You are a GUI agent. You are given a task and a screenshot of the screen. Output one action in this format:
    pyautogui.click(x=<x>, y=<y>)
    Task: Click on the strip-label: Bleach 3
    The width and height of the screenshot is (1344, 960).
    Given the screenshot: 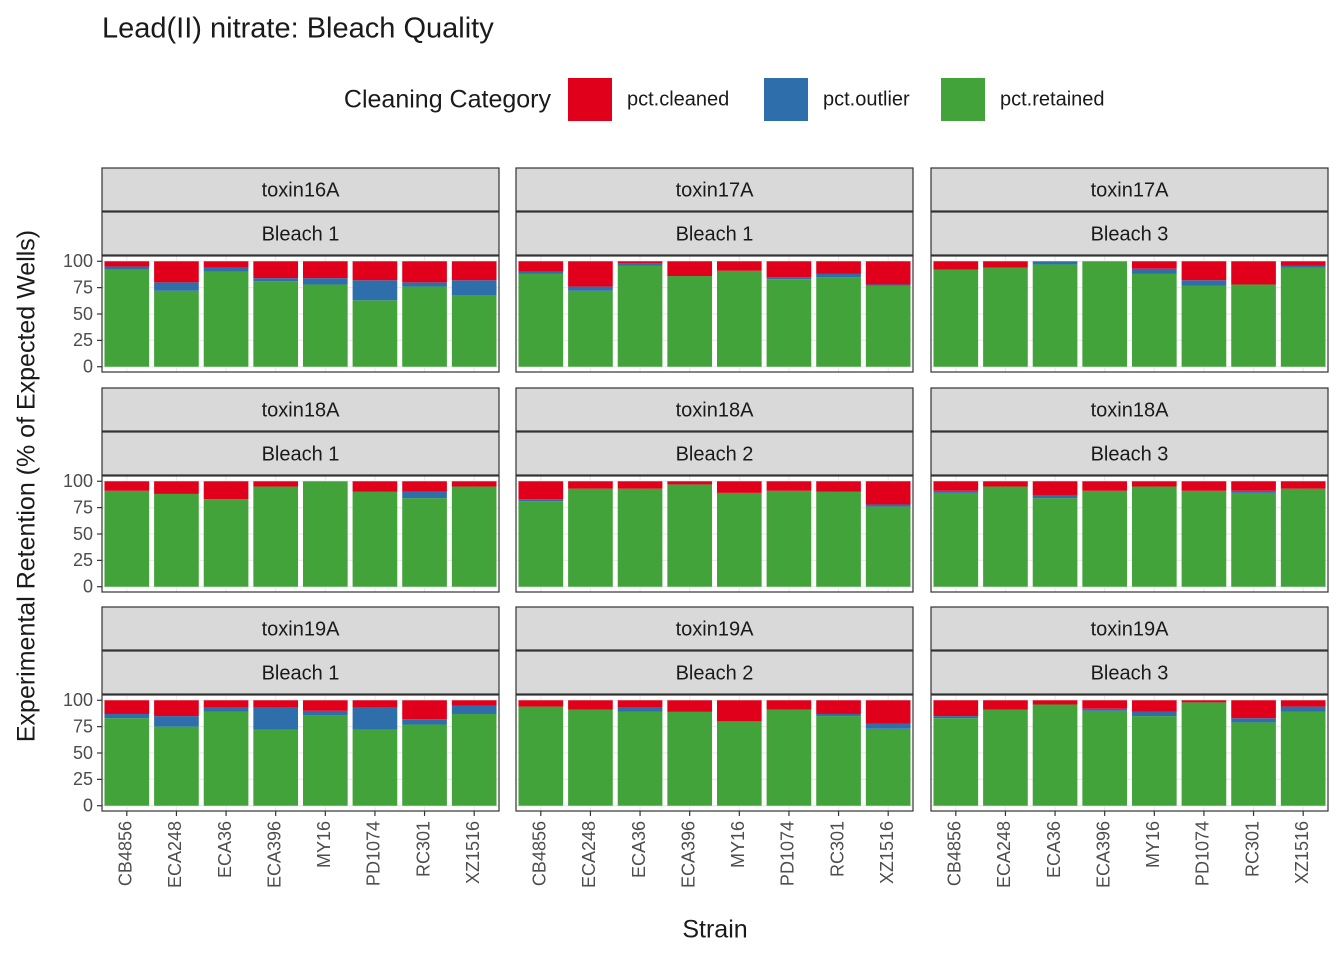 What is the action you would take?
    pyautogui.click(x=1130, y=454)
    